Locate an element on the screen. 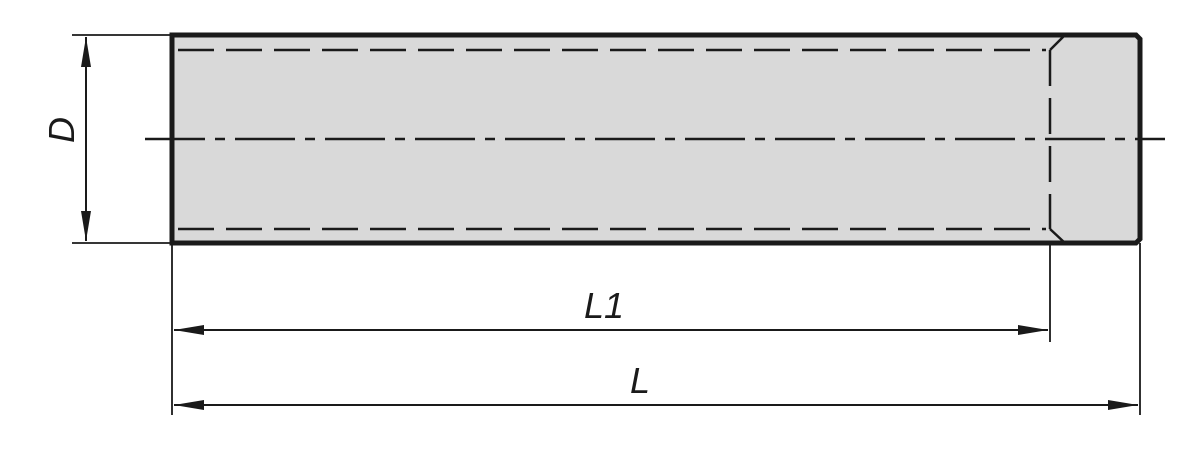  label-l: L is located at coordinates (640, 380).